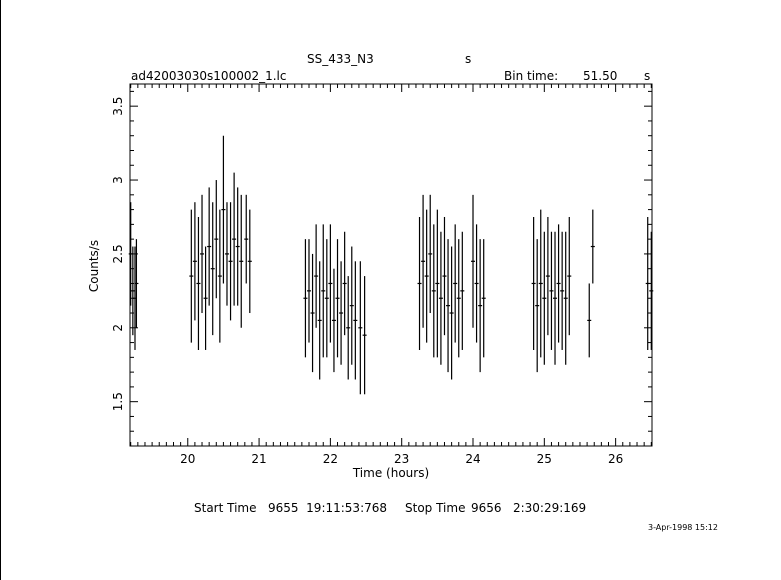  Describe the element at coordinates (258, 459) in the screenshot. I see `x-tick-label: 21` at that location.